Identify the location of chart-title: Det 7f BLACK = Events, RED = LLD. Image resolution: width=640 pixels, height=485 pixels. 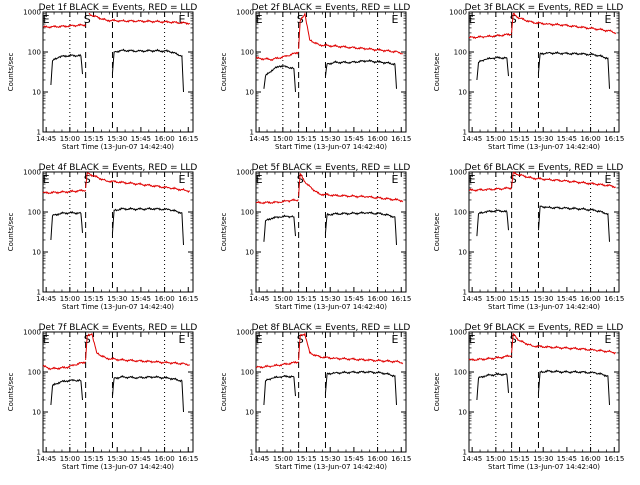
(118, 328).